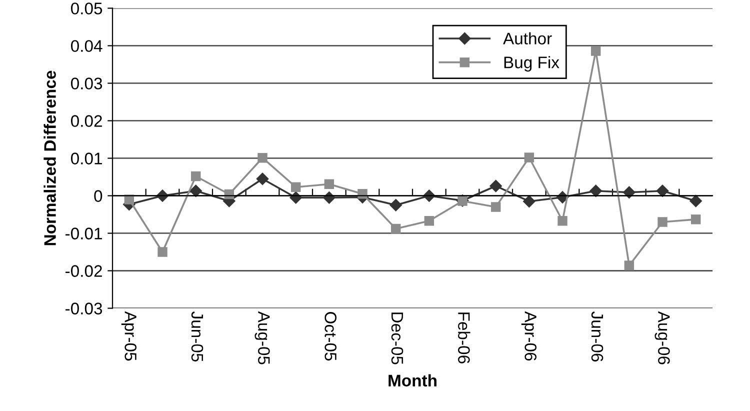 The width and height of the screenshot is (750, 411). What do you see at coordinates (528, 336) in the screenshot?
I see `x-tick-label: Apr-06` at bounding box center [528, 336].